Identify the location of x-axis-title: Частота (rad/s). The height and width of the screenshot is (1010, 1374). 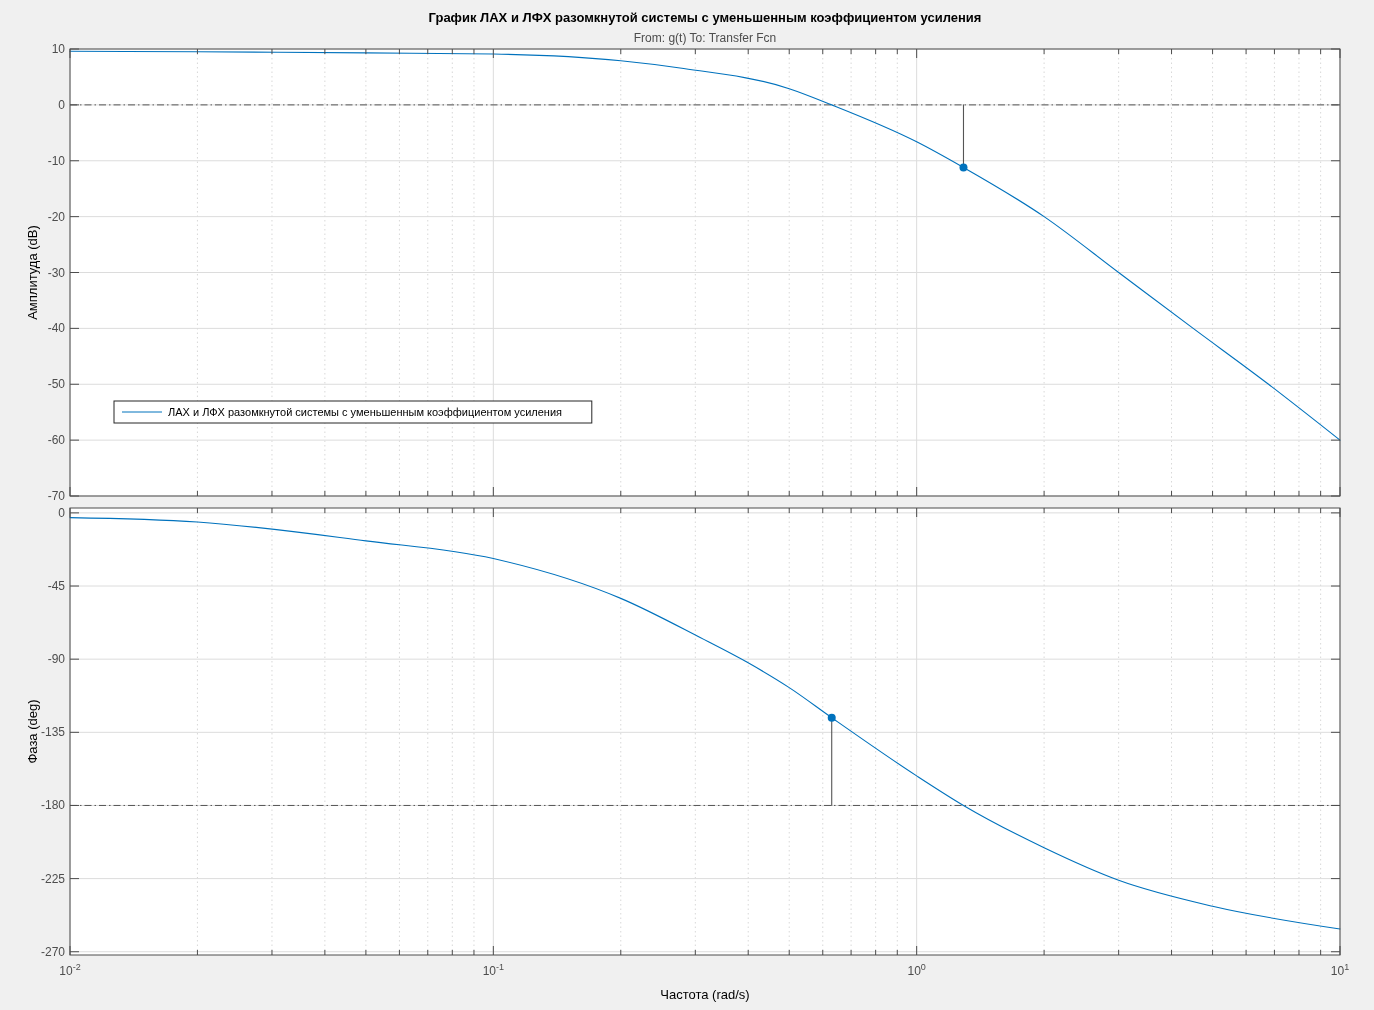
(705, 994).